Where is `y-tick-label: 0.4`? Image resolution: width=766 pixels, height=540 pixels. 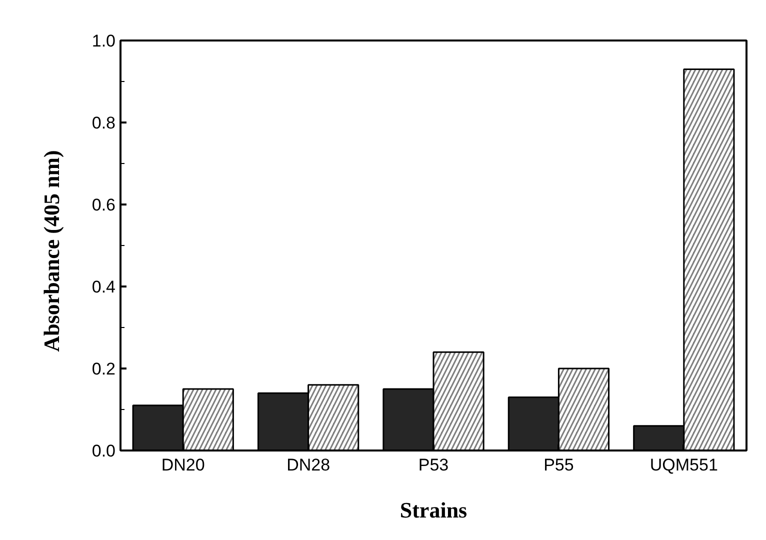 y-tick-label: 0.4 is located at coordinates (104, 287).